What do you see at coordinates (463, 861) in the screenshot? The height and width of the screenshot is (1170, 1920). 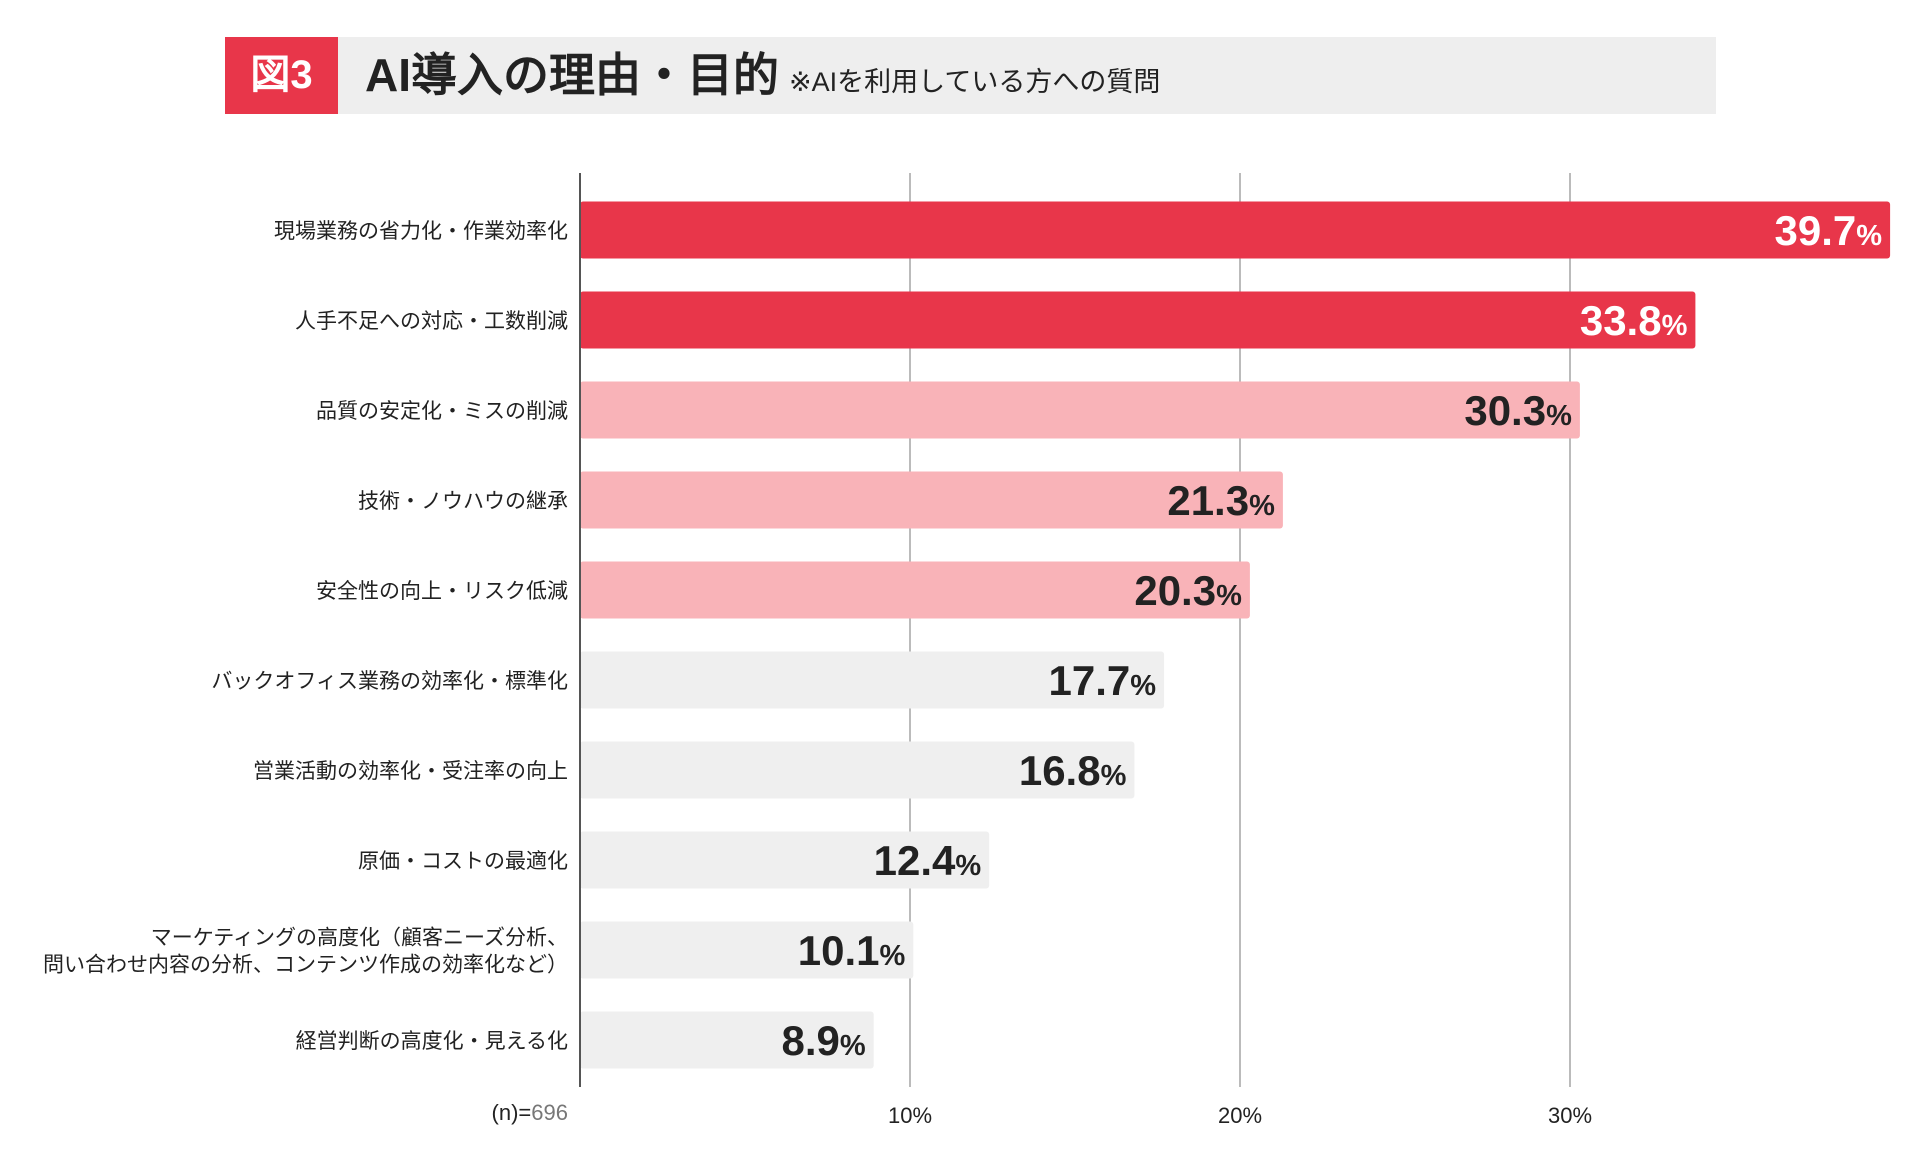 I see `category-label: 原価・コストの最適化` at bounding box center [463, 861].